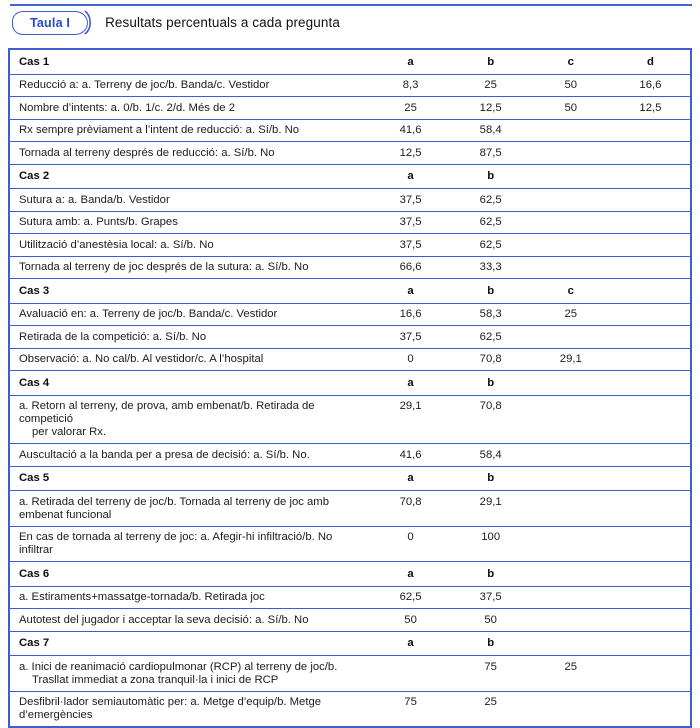 The width and height of the screenshot is (700, 728). Describe the element at coordinates (34, 61) in the screenshot. I see `case-title: Cas 1` at that location.